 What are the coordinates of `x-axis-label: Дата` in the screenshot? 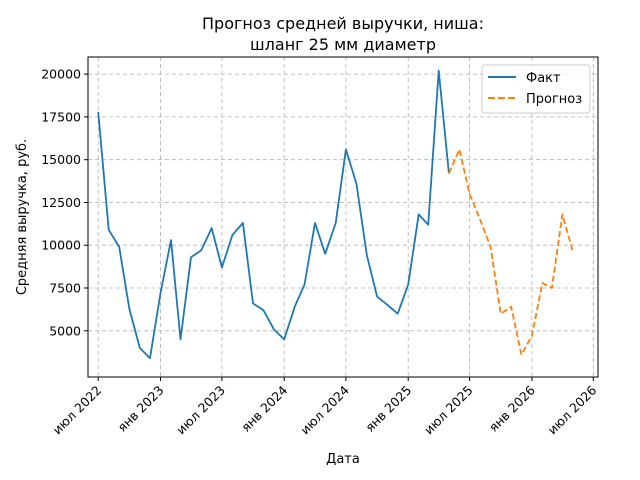 It's located at (343, 459).